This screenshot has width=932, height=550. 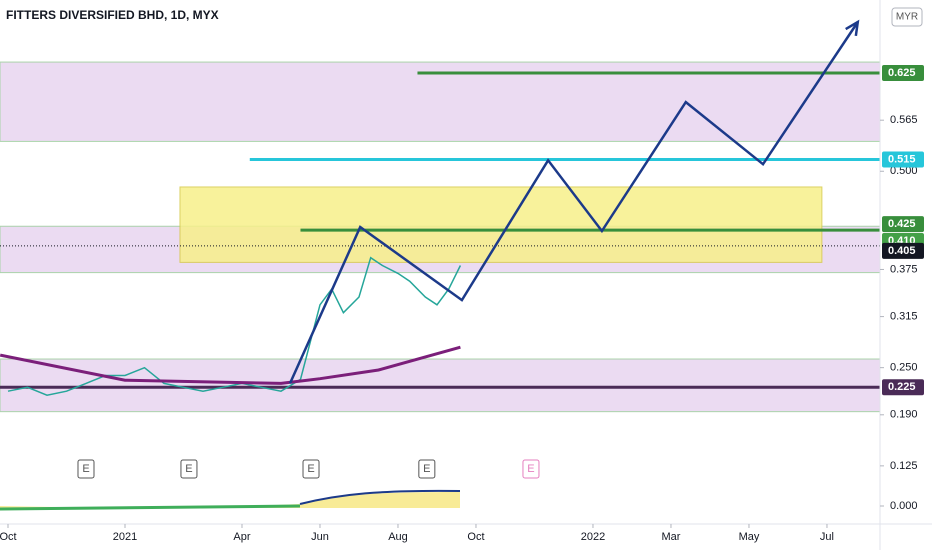 What do you see at coordinates (241, 537) in the screenshot?
I see `x-tick-label: Apr` at bounding box center [241, 537].